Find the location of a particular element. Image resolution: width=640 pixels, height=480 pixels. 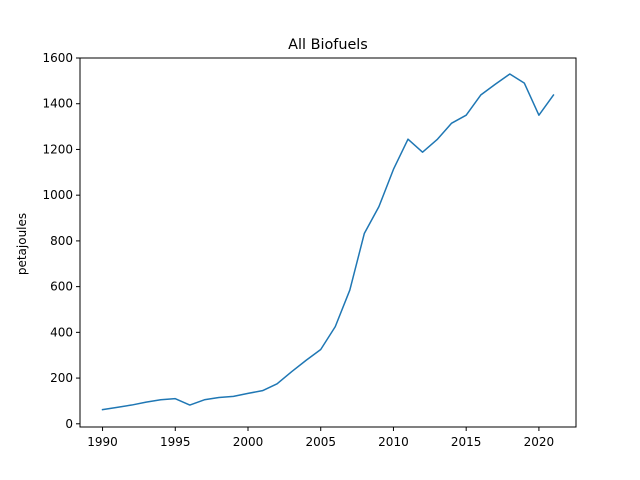

y-tick-label: 1400 is located at coordinates (57, 104).